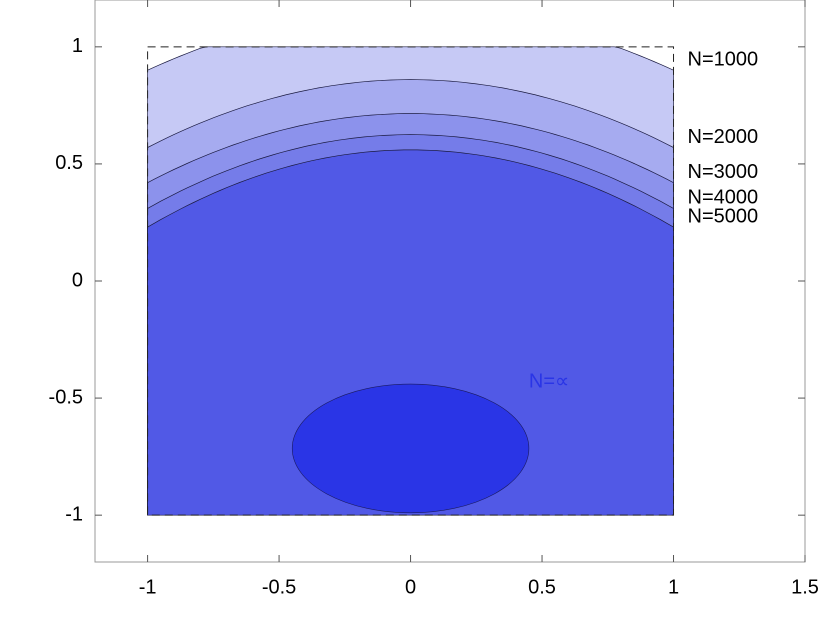 This screenshot has height=644, width=830. What do you see at coordinates (69, 163) in the screenshot?
I see `y-tick-label: 0.5` at bounding box center [69, 163].